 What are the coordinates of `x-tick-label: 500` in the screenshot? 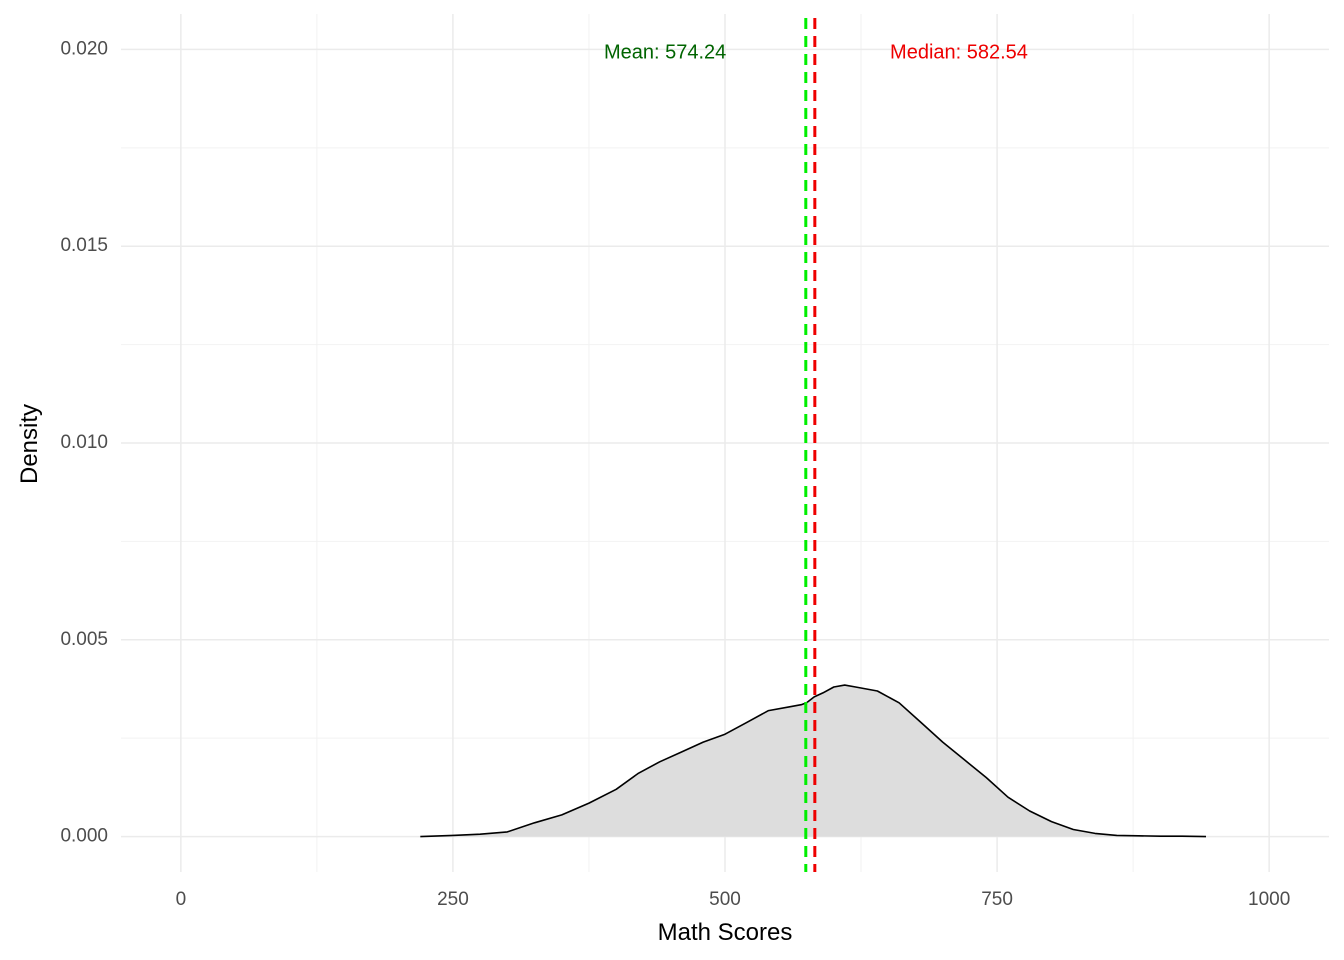 It's located at (725, 899).